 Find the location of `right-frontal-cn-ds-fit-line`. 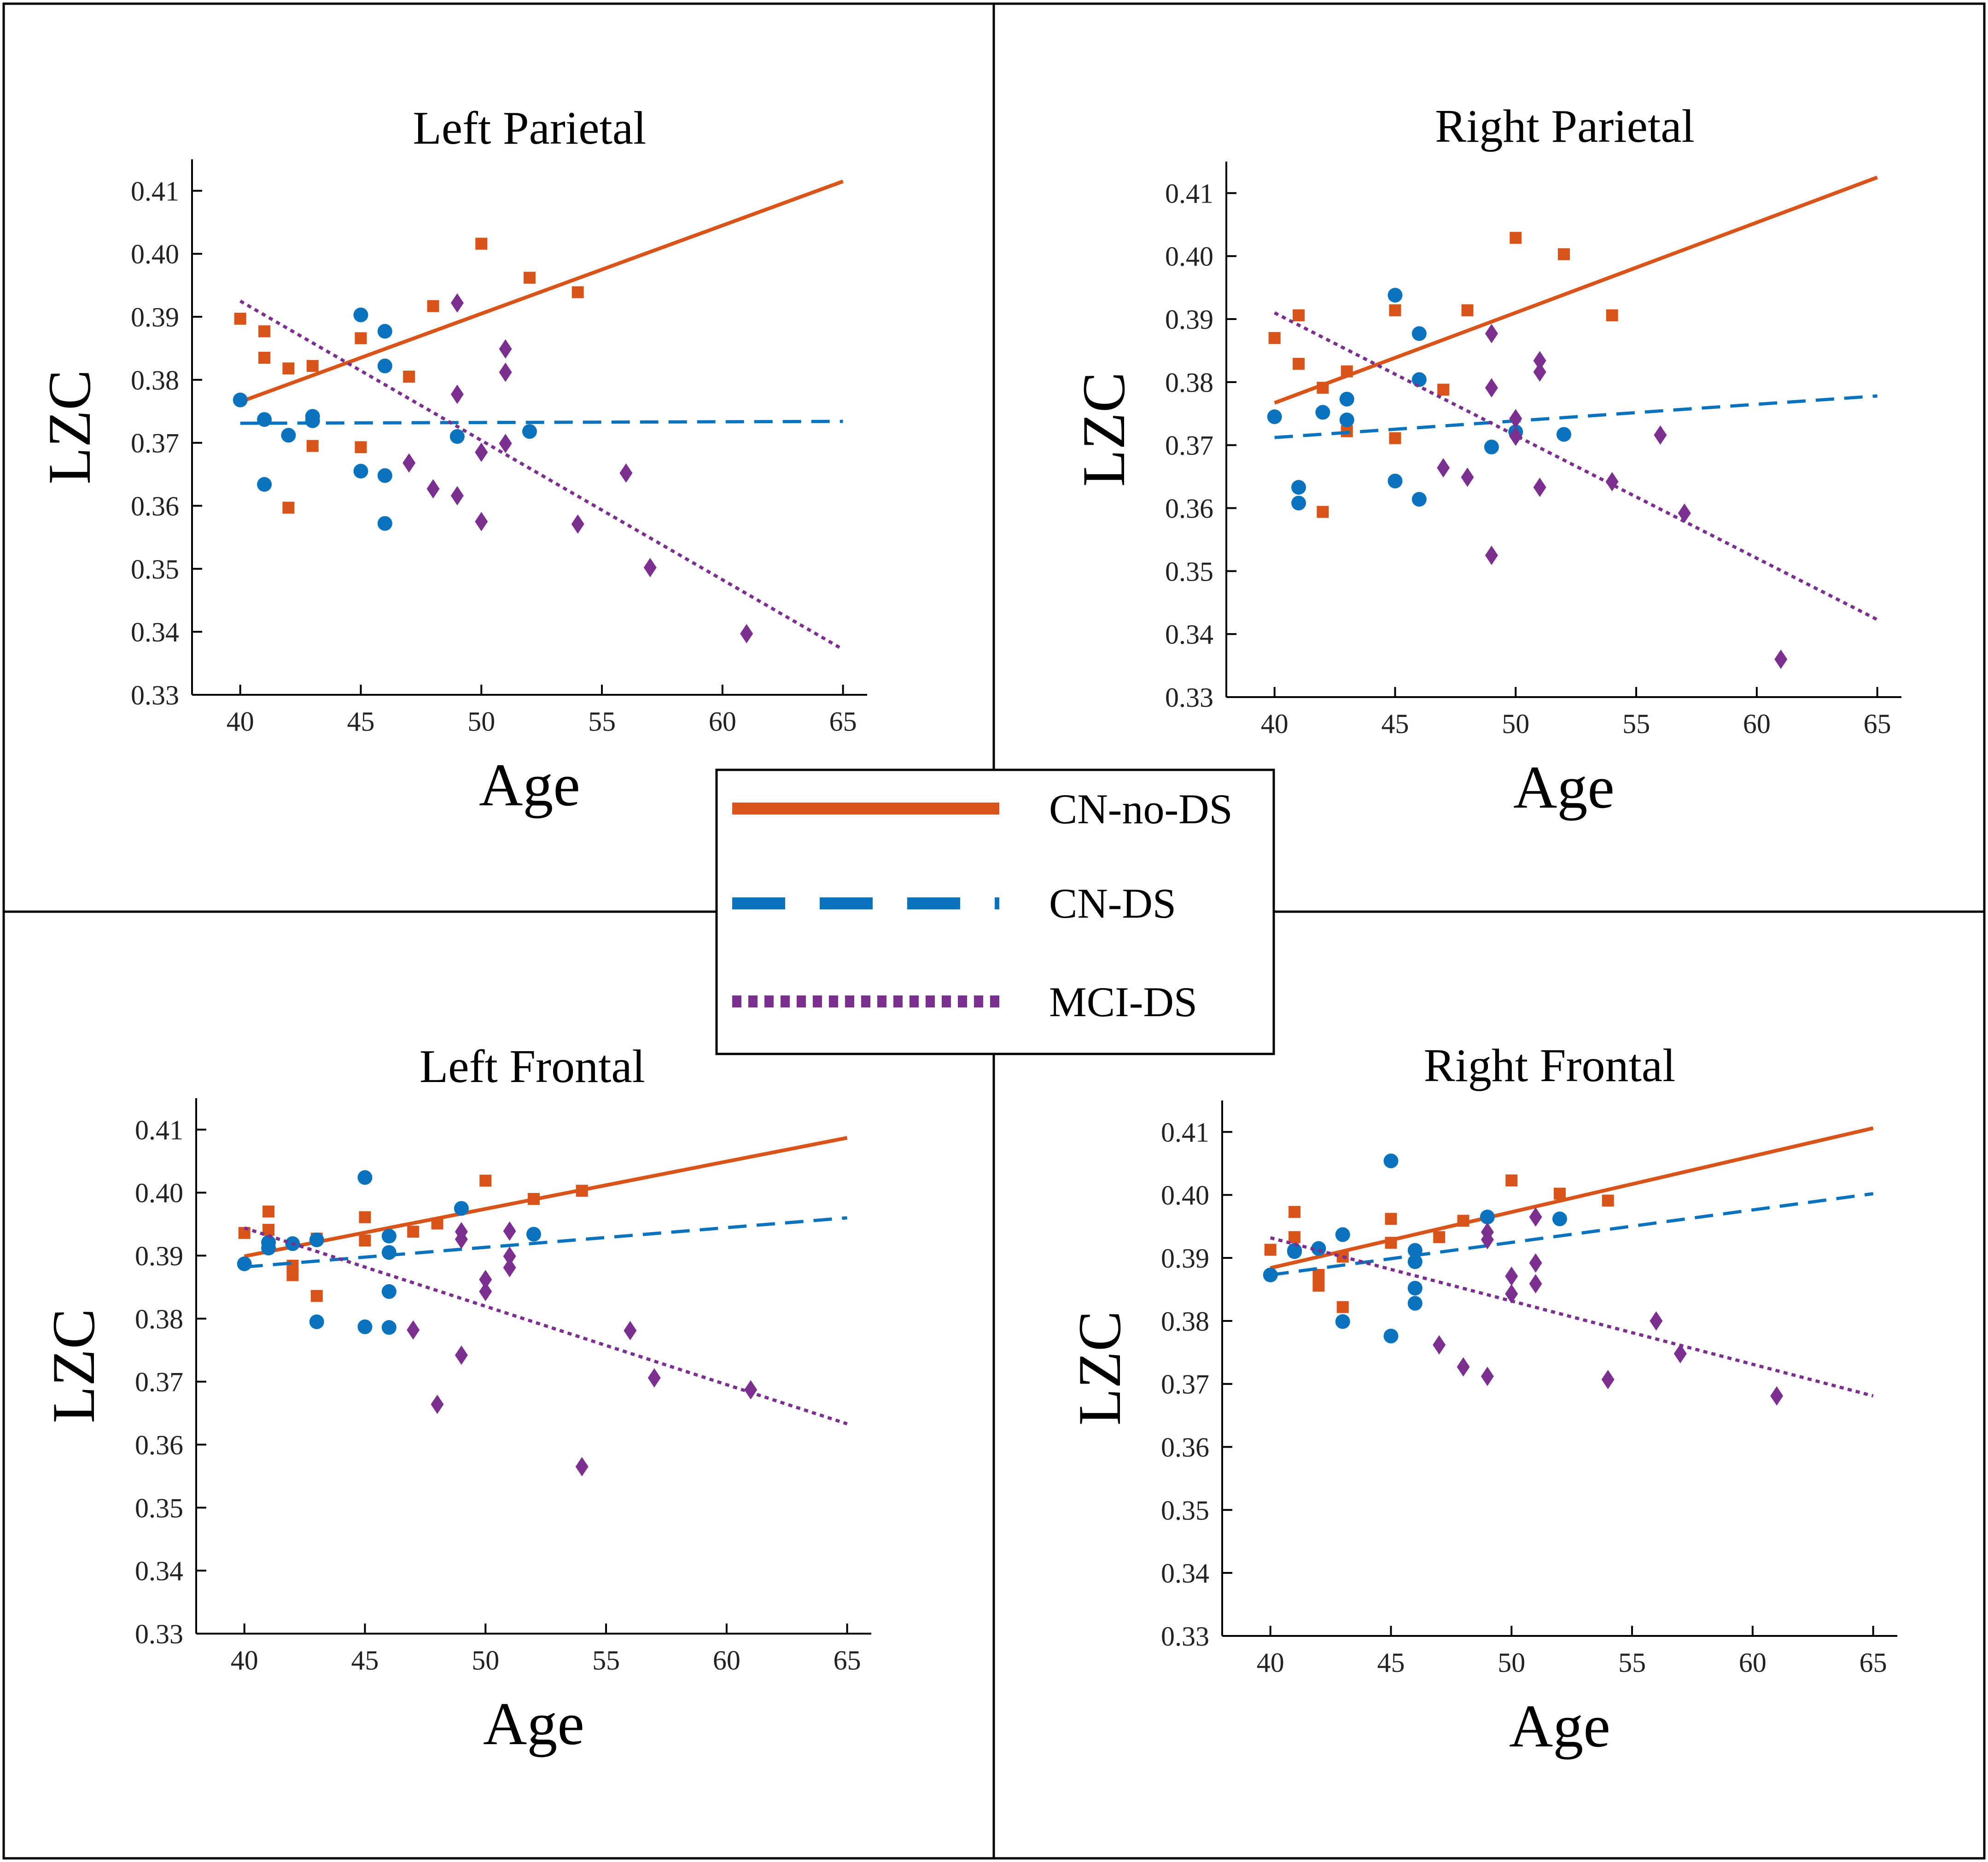

right-frontal-cn-ds-fit-line is located at coordinates (1572, 1234).